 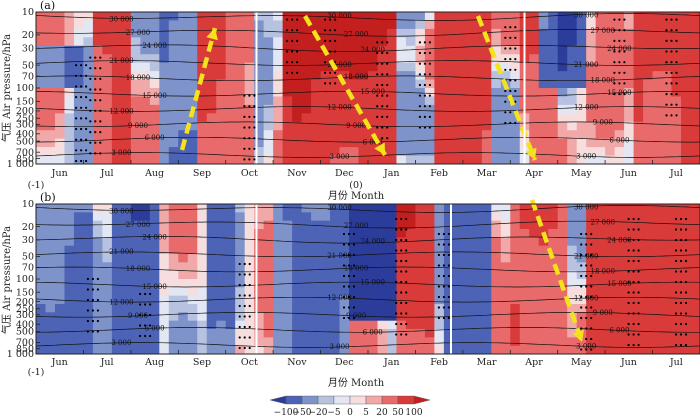 I want to click on x-tick-label: Nov, so click(x=297, y=362).